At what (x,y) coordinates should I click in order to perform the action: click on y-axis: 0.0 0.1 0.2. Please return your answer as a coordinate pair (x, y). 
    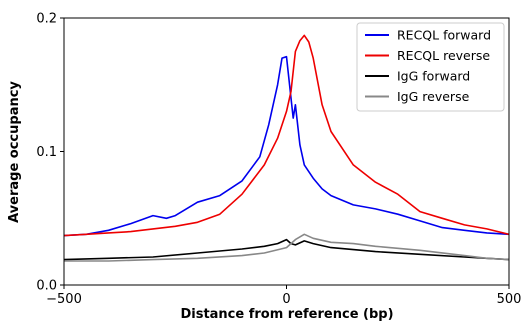
    Looking at the image, I should click on (50, 153).